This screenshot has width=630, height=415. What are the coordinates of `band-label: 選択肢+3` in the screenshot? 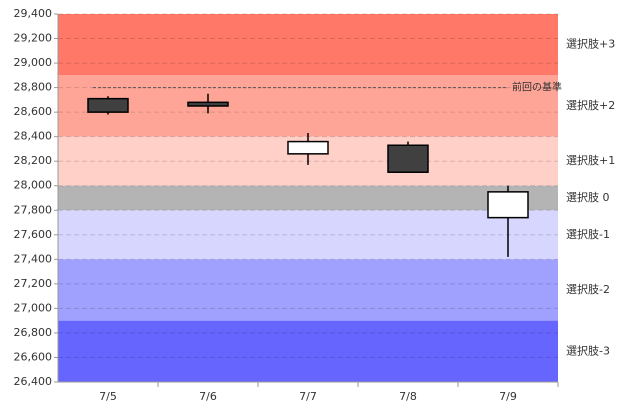 It's located at (590, 44).